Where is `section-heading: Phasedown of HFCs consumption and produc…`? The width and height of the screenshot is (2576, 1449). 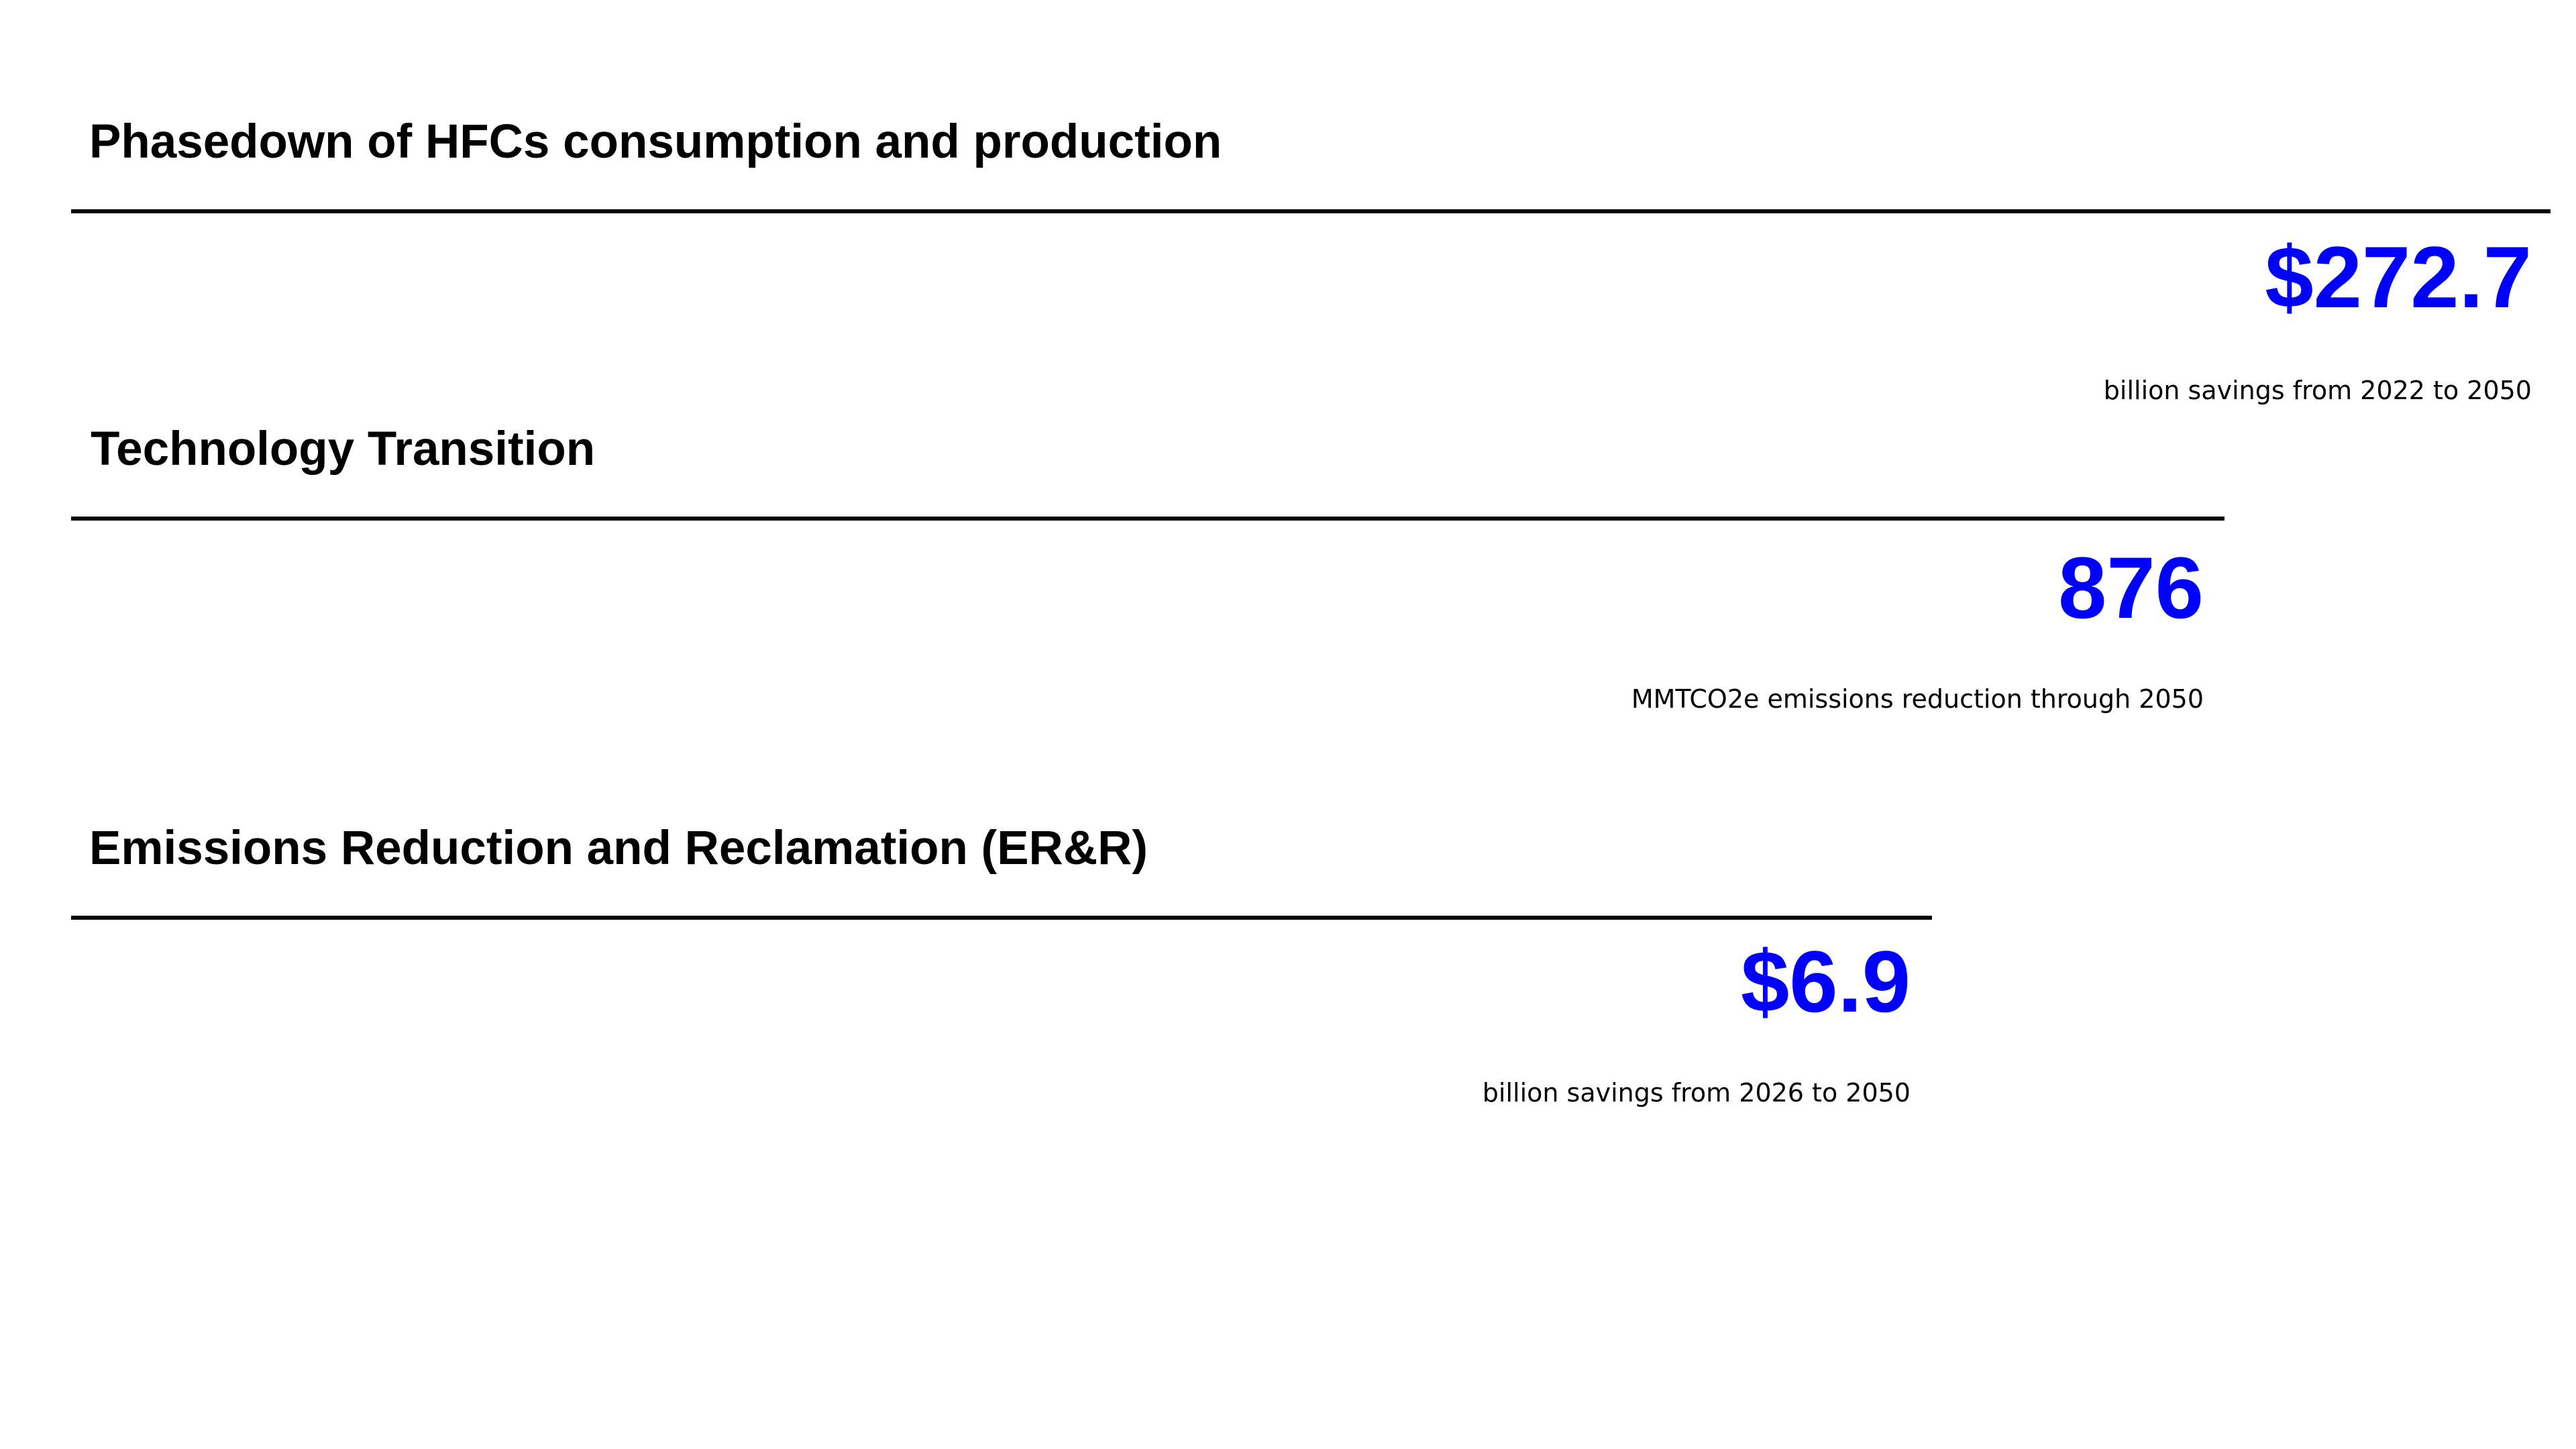 section-heading: Phasedown of HFCs consumption and produc… is located at coordinates (655, 141).